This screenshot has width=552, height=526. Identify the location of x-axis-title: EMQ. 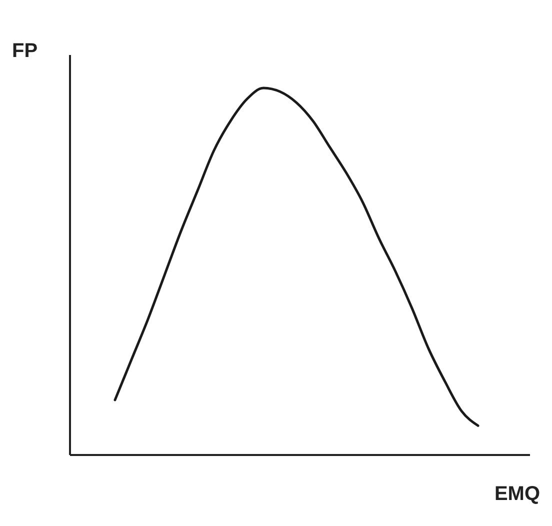
(517, 494).